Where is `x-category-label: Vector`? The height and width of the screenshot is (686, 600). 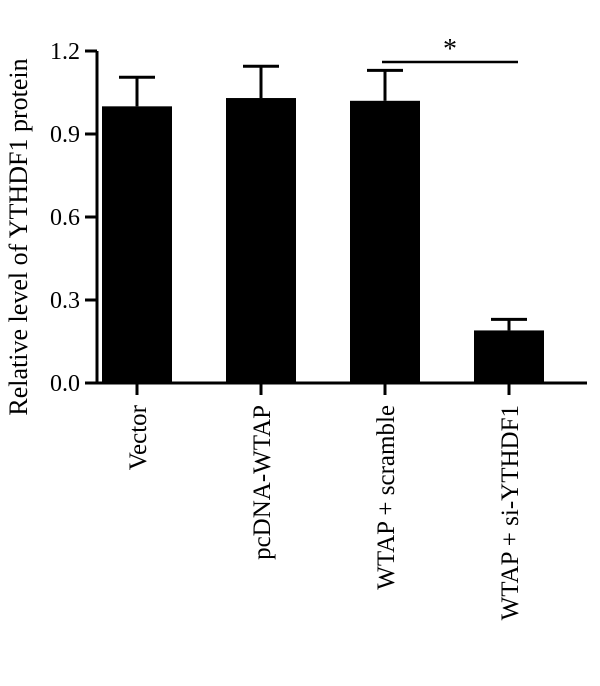
x-category-label: Vector is located at coordinates (138, 437).